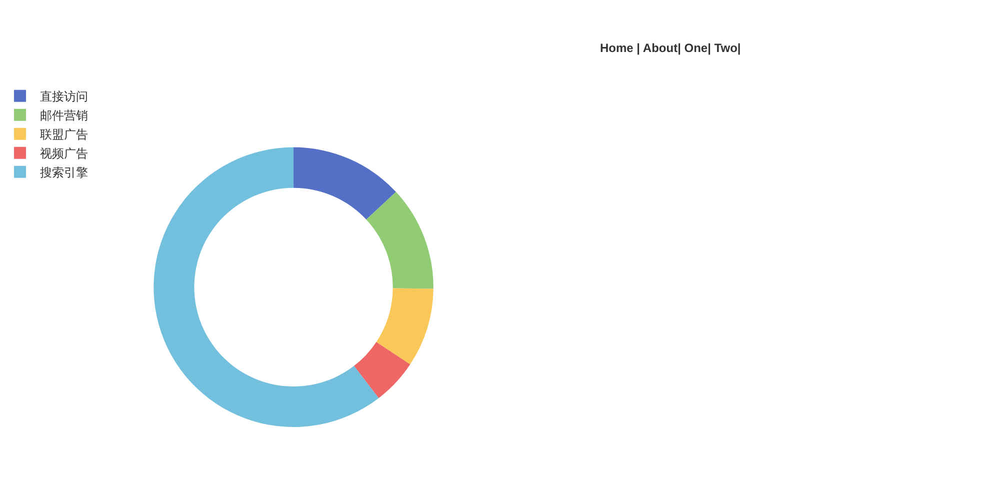 This screenshot has height=479, width=985. Describe the element at coordinates (64, 135) in the screenshot. I see `legend-label: 联盟广告` at that location.